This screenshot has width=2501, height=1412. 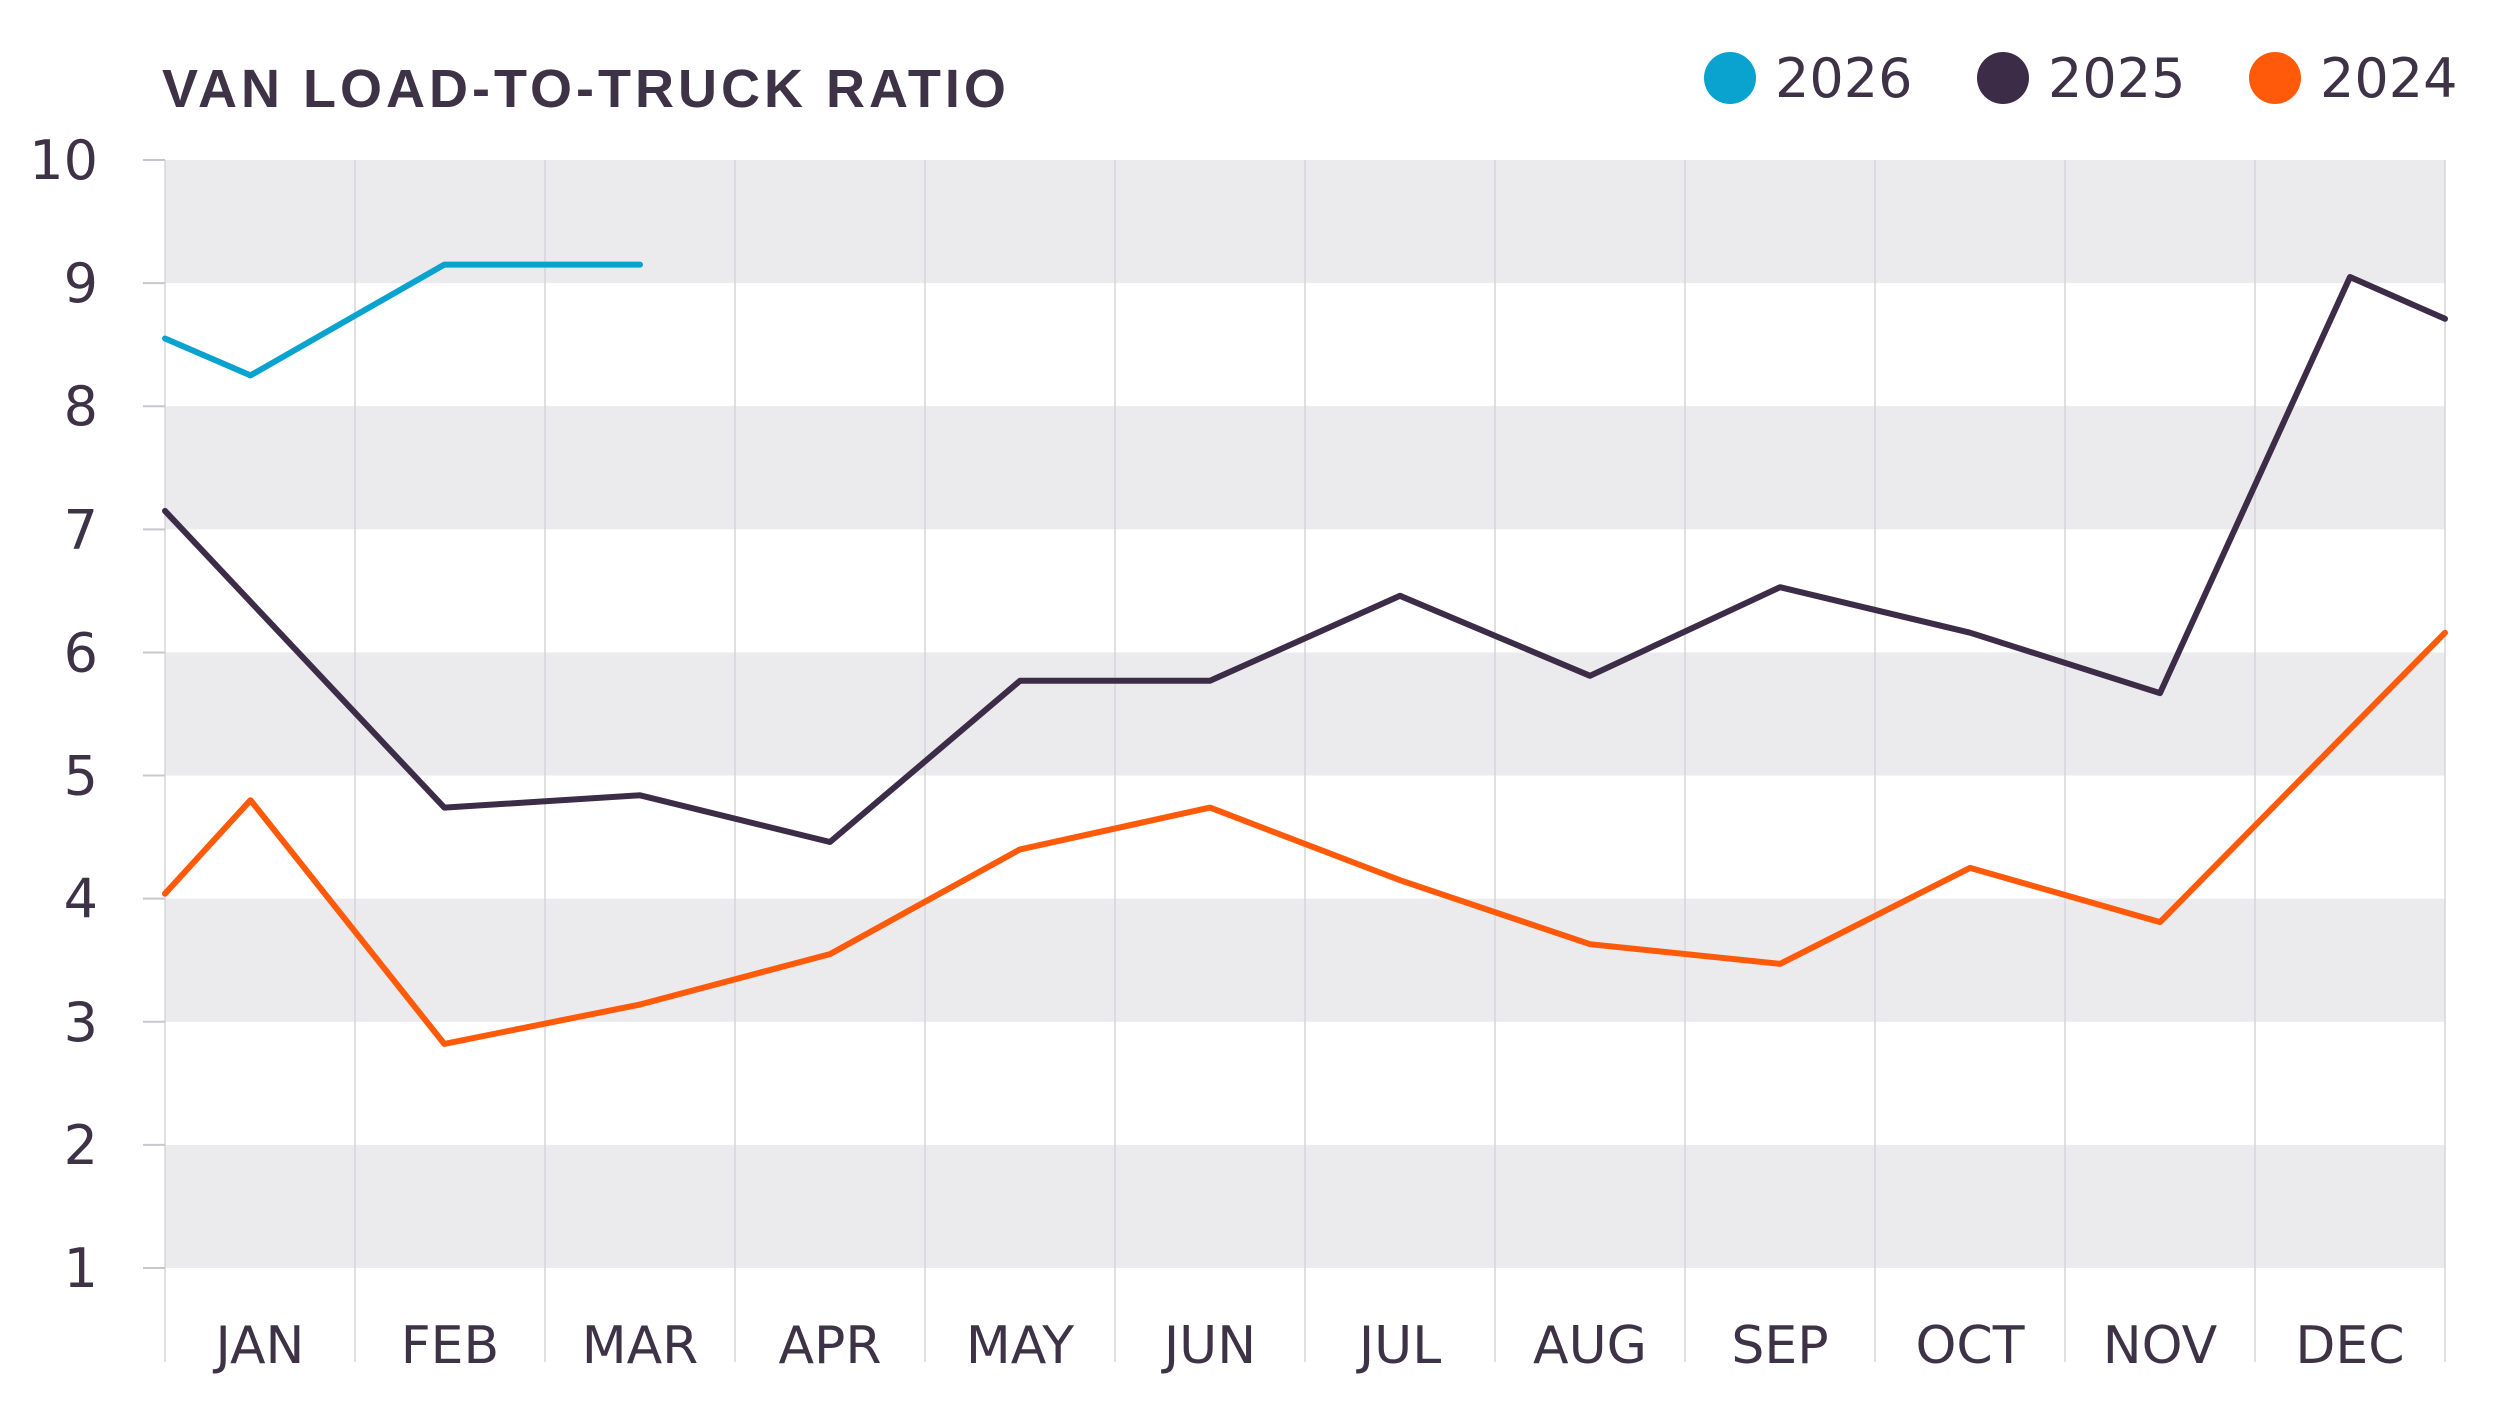 I want to click on legend-marker-2026, so click(x=1730, y=78).